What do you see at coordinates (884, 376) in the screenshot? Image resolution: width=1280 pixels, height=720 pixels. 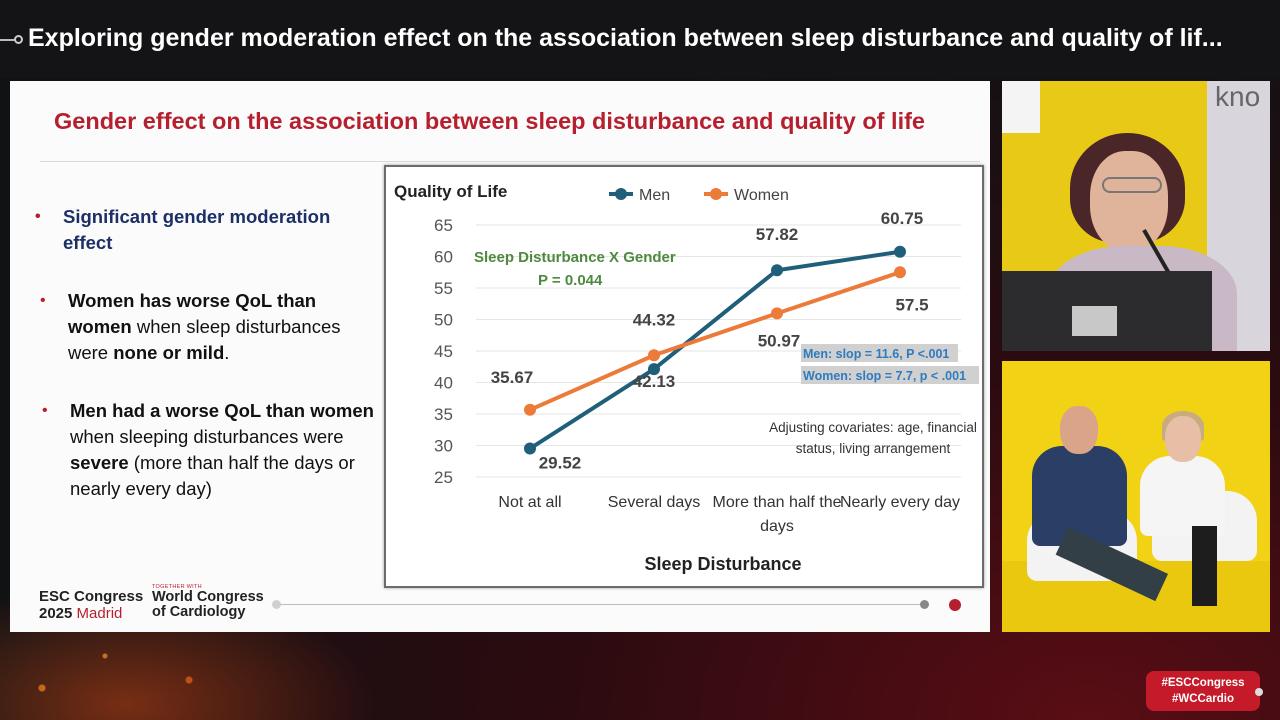 I see `women-slope-annotation: Women: slop = 7.7, p < .001` at bounding box center [884, 376].